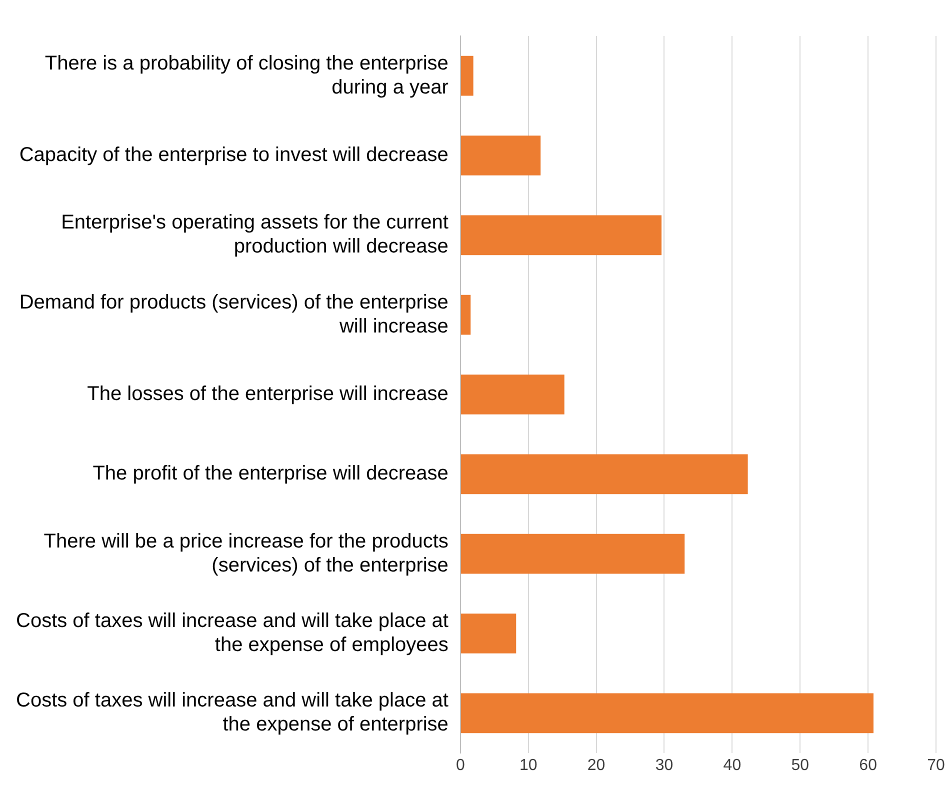  What do you see at coordinates (246, 553) in the screenshot?
I see `y-tick-label: There will be a price increase for the products (services) of the enterprise` at bounding box center [246, 553].